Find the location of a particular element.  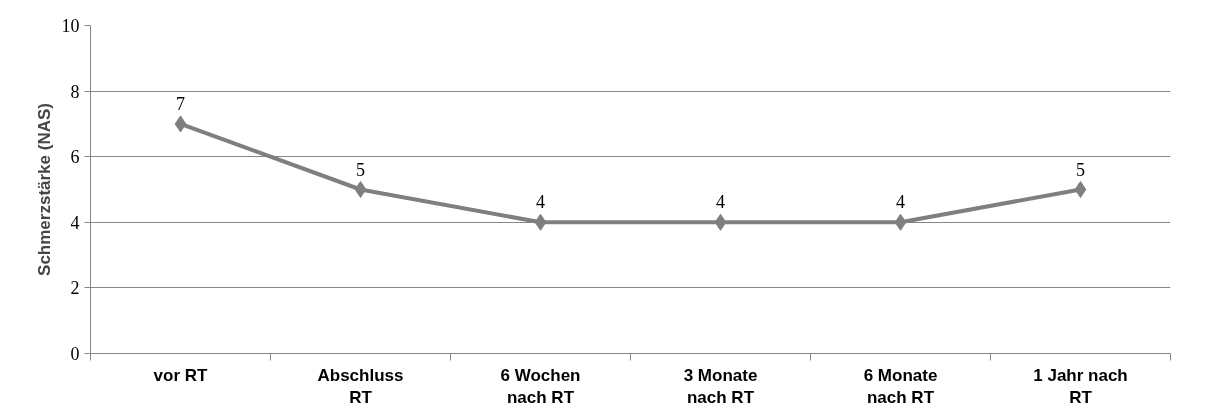

data-label: 7 is located at coordinates (180, 103).